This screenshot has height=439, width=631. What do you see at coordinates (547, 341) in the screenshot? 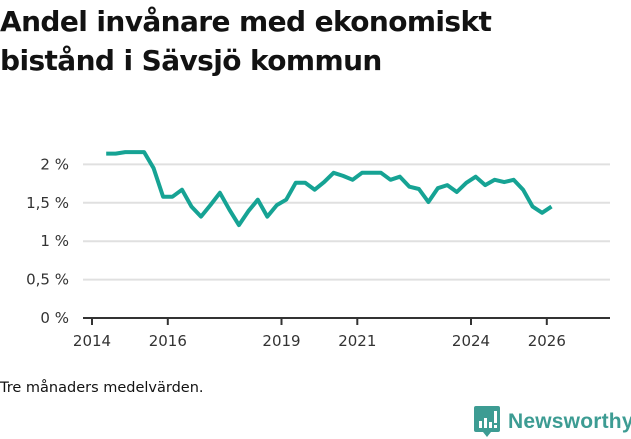
I see `x-tick-label: 2026` at bounding box center [547, 341].